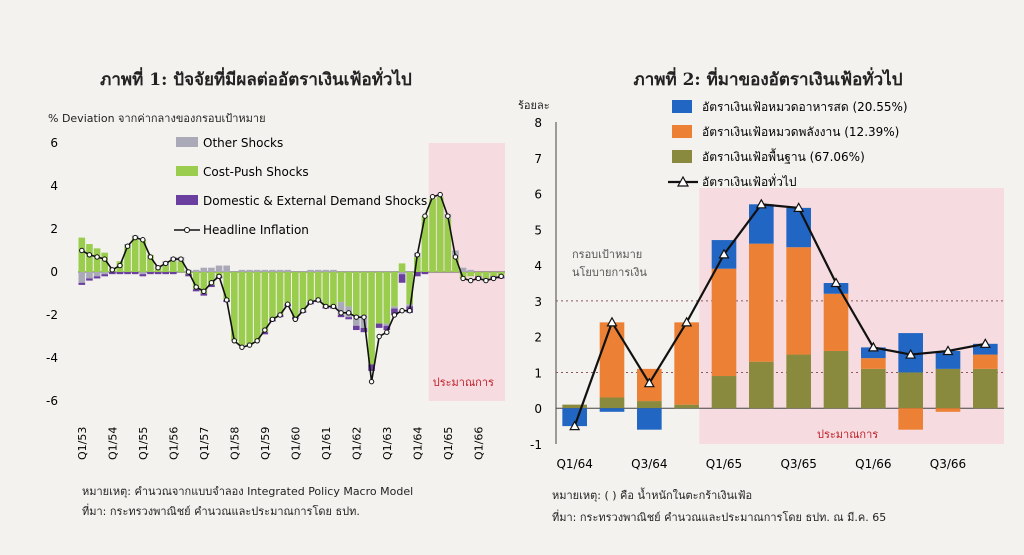 Image resolution: width=1024 pixels, height=555 pixels. What do you see at coordinates (538, 159) in the screenshot?
I see `y-tick-label: 7` at bounding box center [538, 159].